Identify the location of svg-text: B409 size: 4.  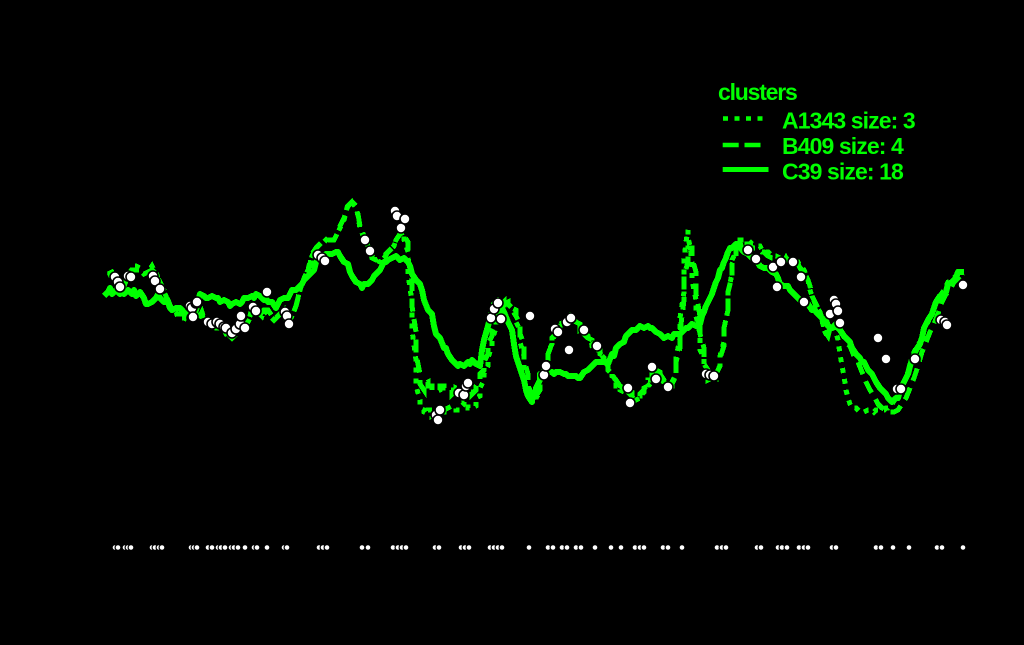
(843, 146).